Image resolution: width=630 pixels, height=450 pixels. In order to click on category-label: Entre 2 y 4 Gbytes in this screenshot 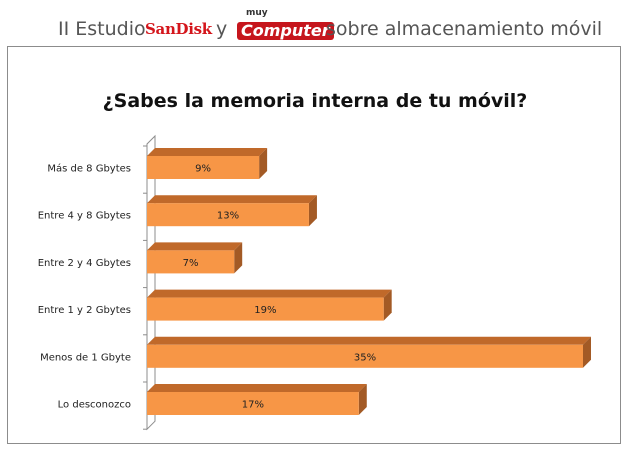, I will do `click(84, 263)`.